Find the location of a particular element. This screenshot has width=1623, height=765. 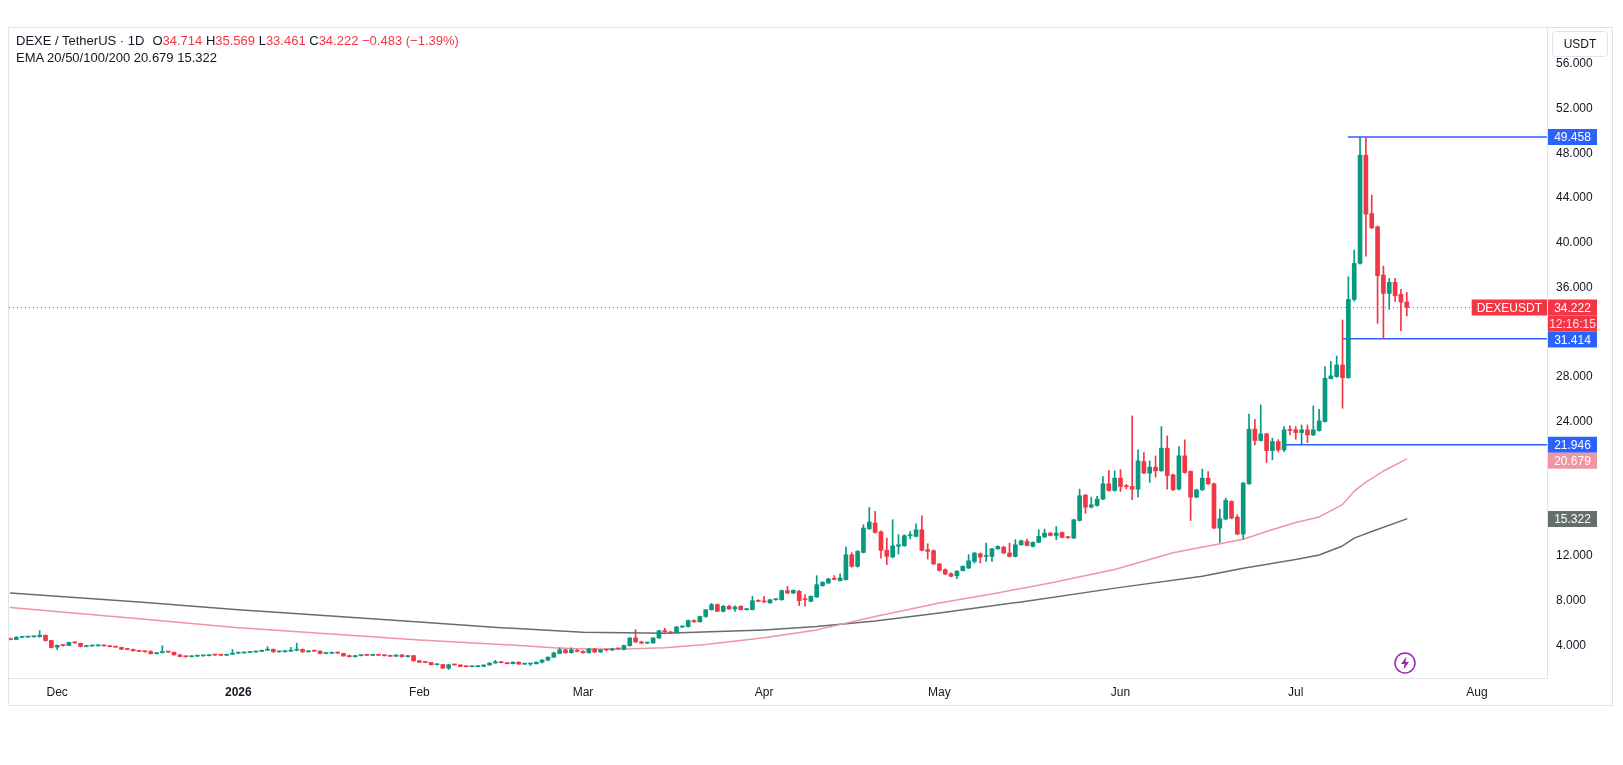

x-tick-label: Jun is located at coordinates (1120, 691).